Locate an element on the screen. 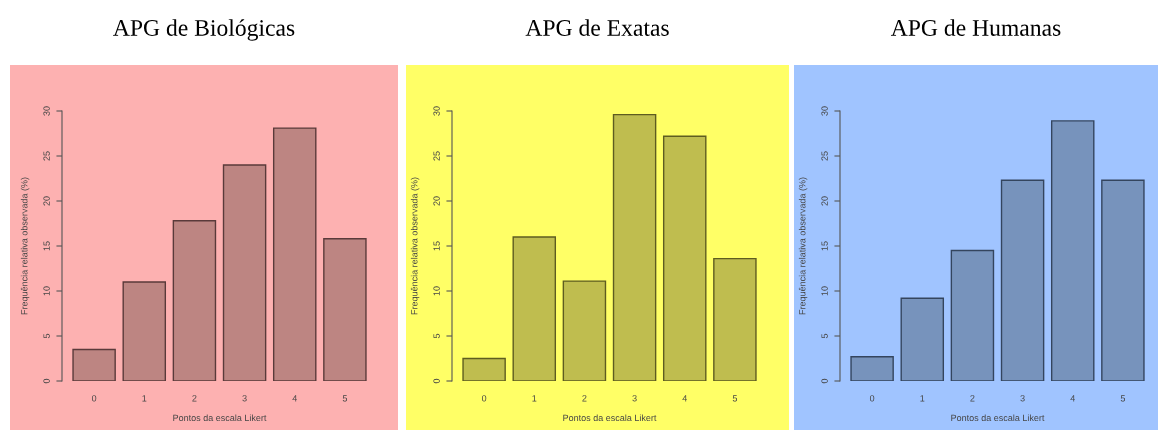  chart-title: APG de Humanas is located at coordinates (975, 27).